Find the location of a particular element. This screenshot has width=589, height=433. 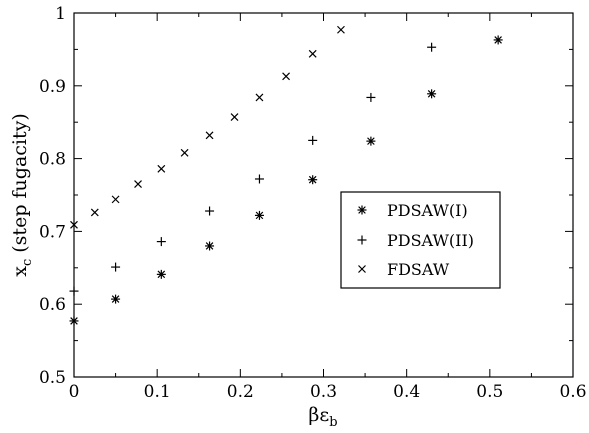

y-tick-label: 0.6 is located at coordinates (52, 305).